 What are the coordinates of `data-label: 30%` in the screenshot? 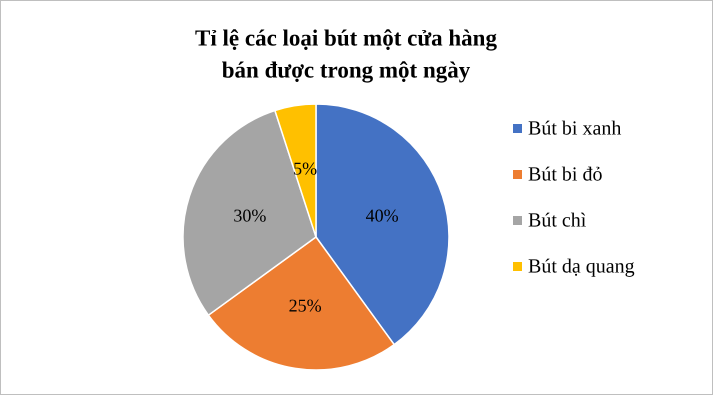 It's located at (249, 216).